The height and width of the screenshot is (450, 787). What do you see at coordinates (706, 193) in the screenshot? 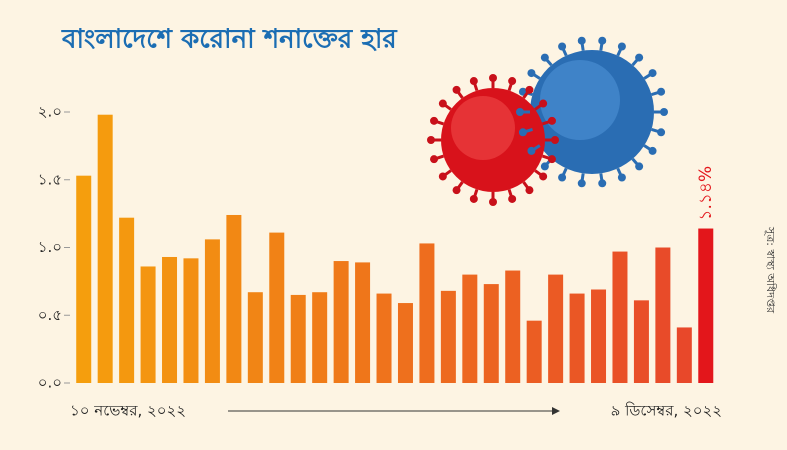
I see `value-label: ১.১৪%` at bounding box center [706, 193].